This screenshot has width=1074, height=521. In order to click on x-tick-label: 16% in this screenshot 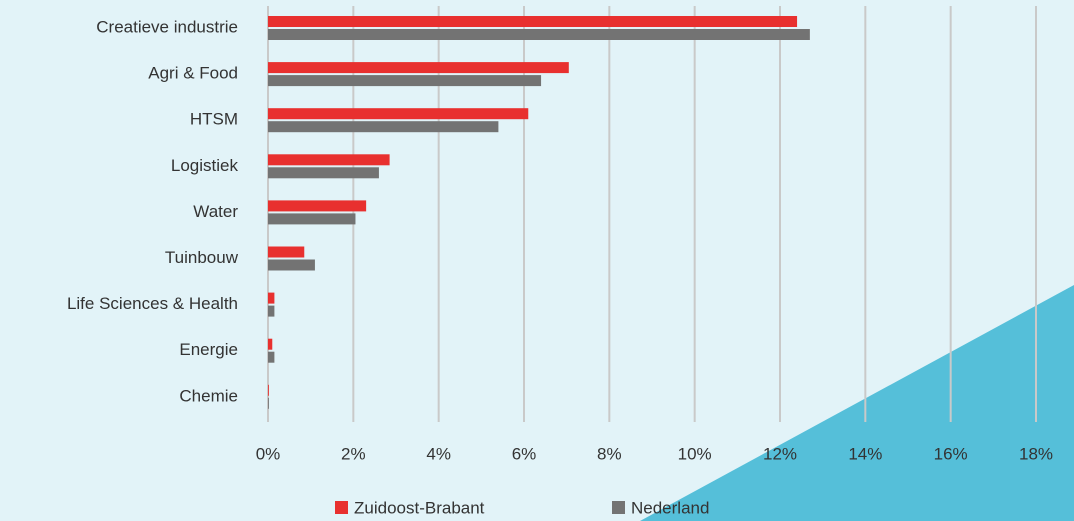, I will do `click(951, 453)`.